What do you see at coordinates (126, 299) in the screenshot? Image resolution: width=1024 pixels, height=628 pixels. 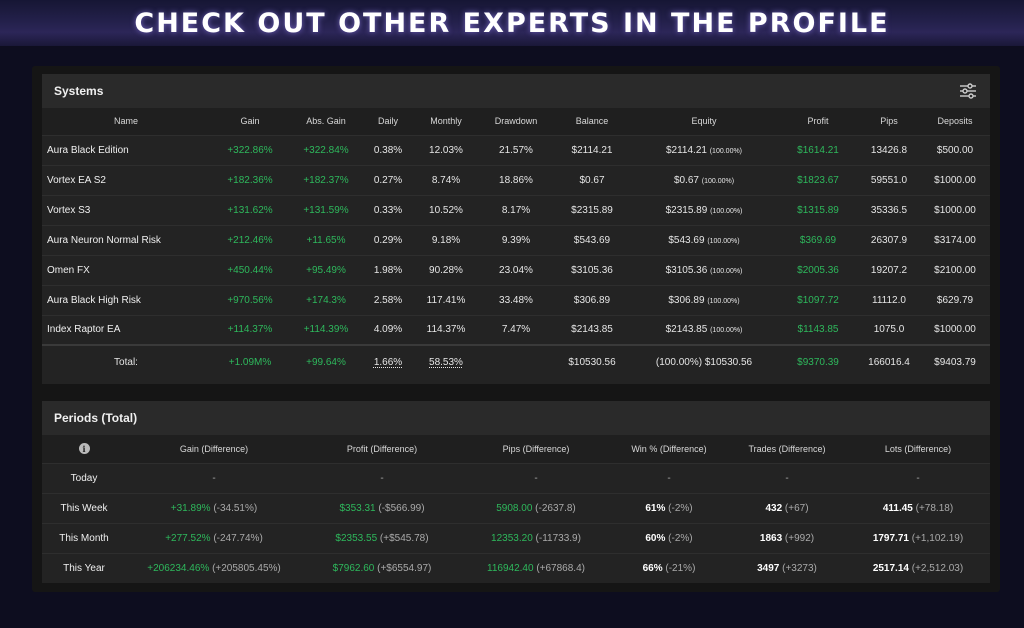 I see `system-name-link: Aura Black High Risk` at bounding box center [126, 299].